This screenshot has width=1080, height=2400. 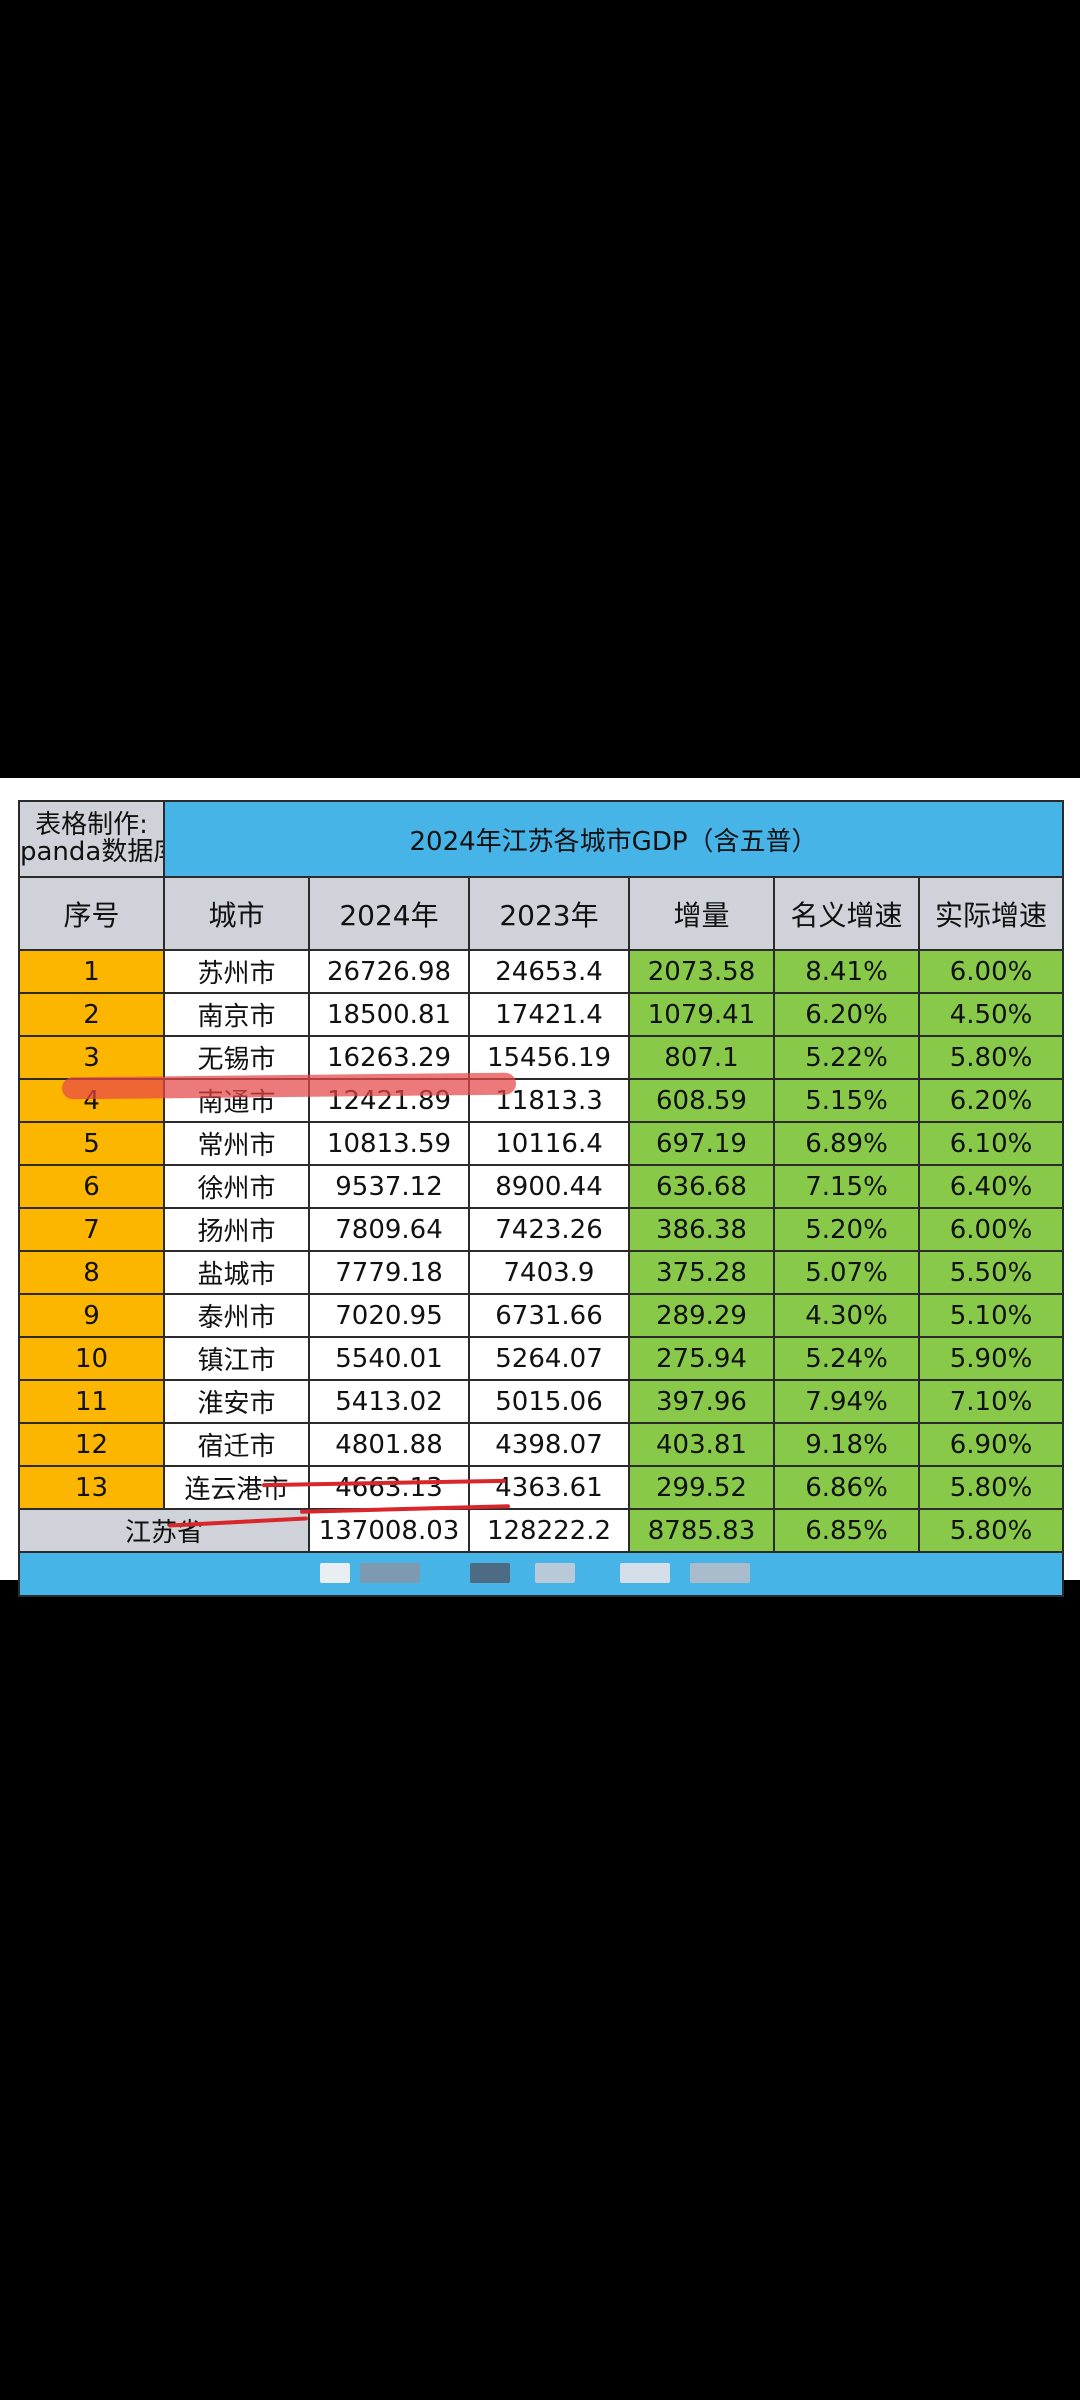 I want to click on table-row: 8 盐城市 7779.18 7403.9 375.28 5.07% 5.50%, so click(x=541, y=1272).